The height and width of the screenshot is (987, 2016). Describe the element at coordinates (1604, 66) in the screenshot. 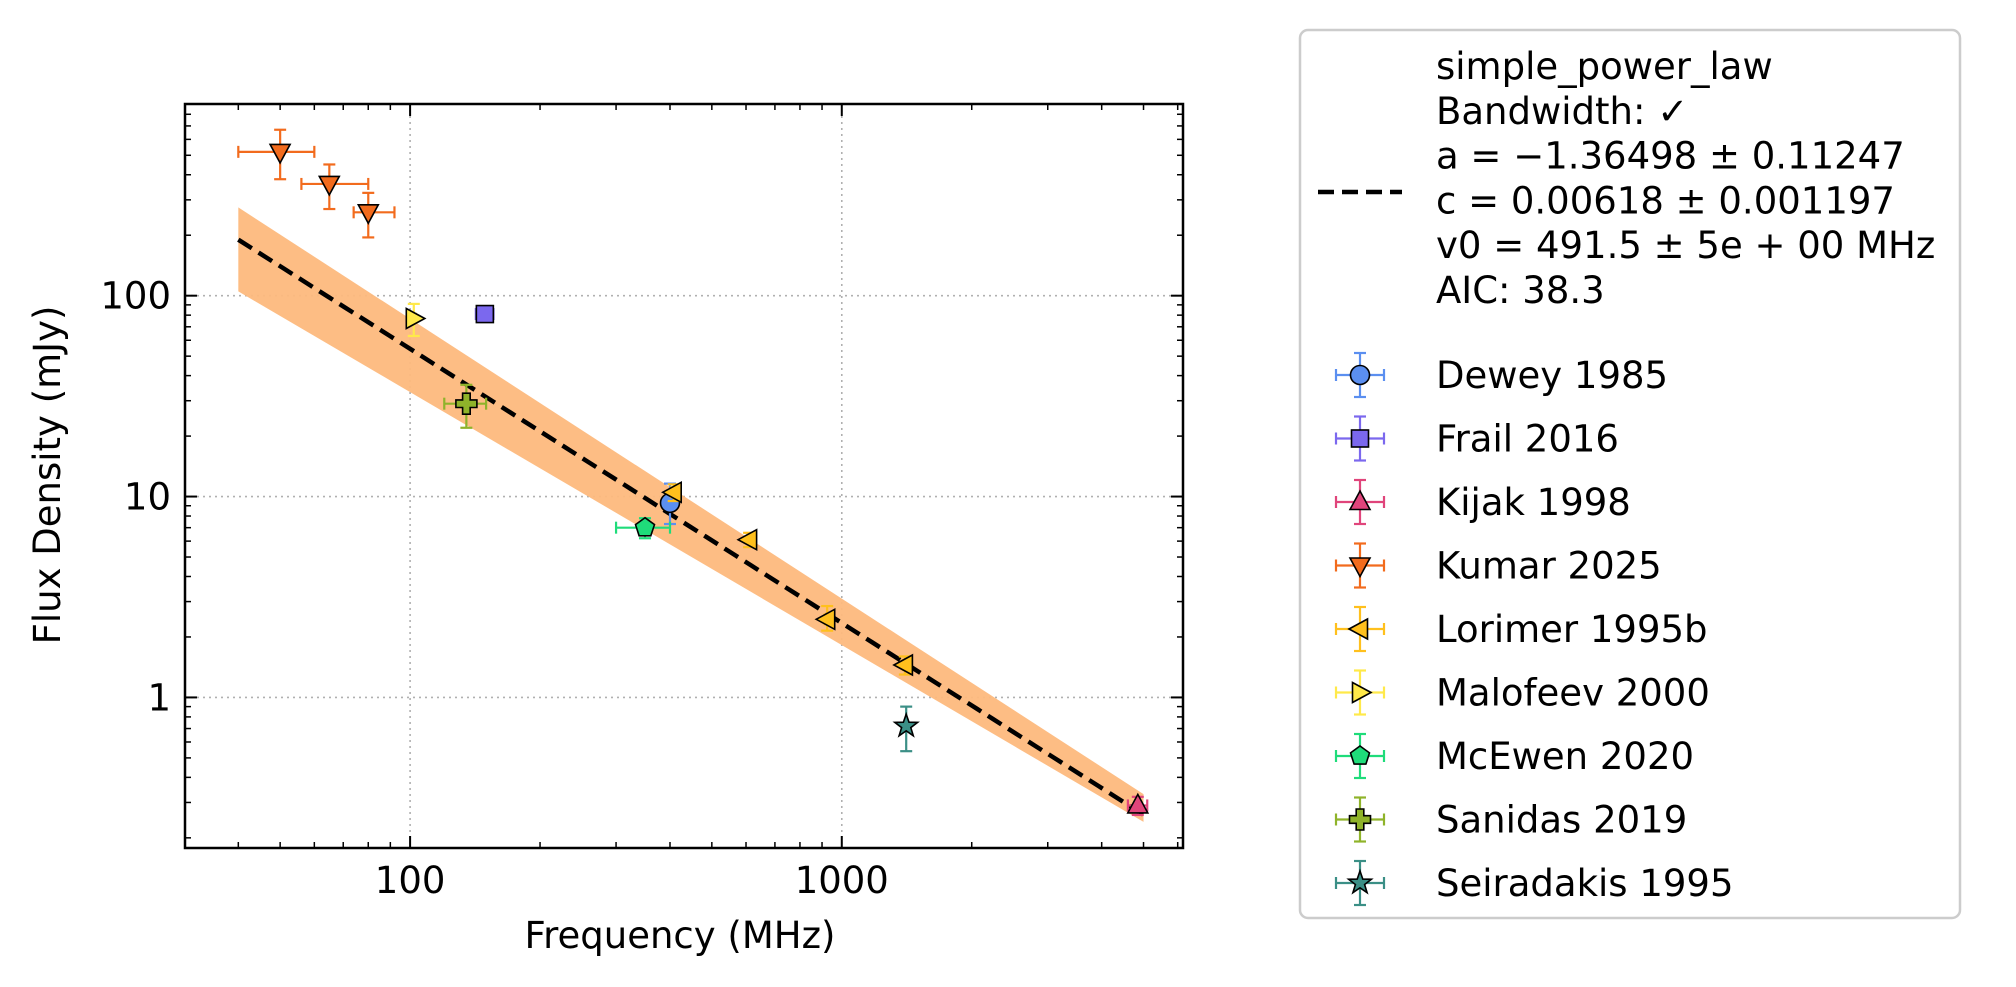

I see `legend-fit-text: simple_power_law` at that location.